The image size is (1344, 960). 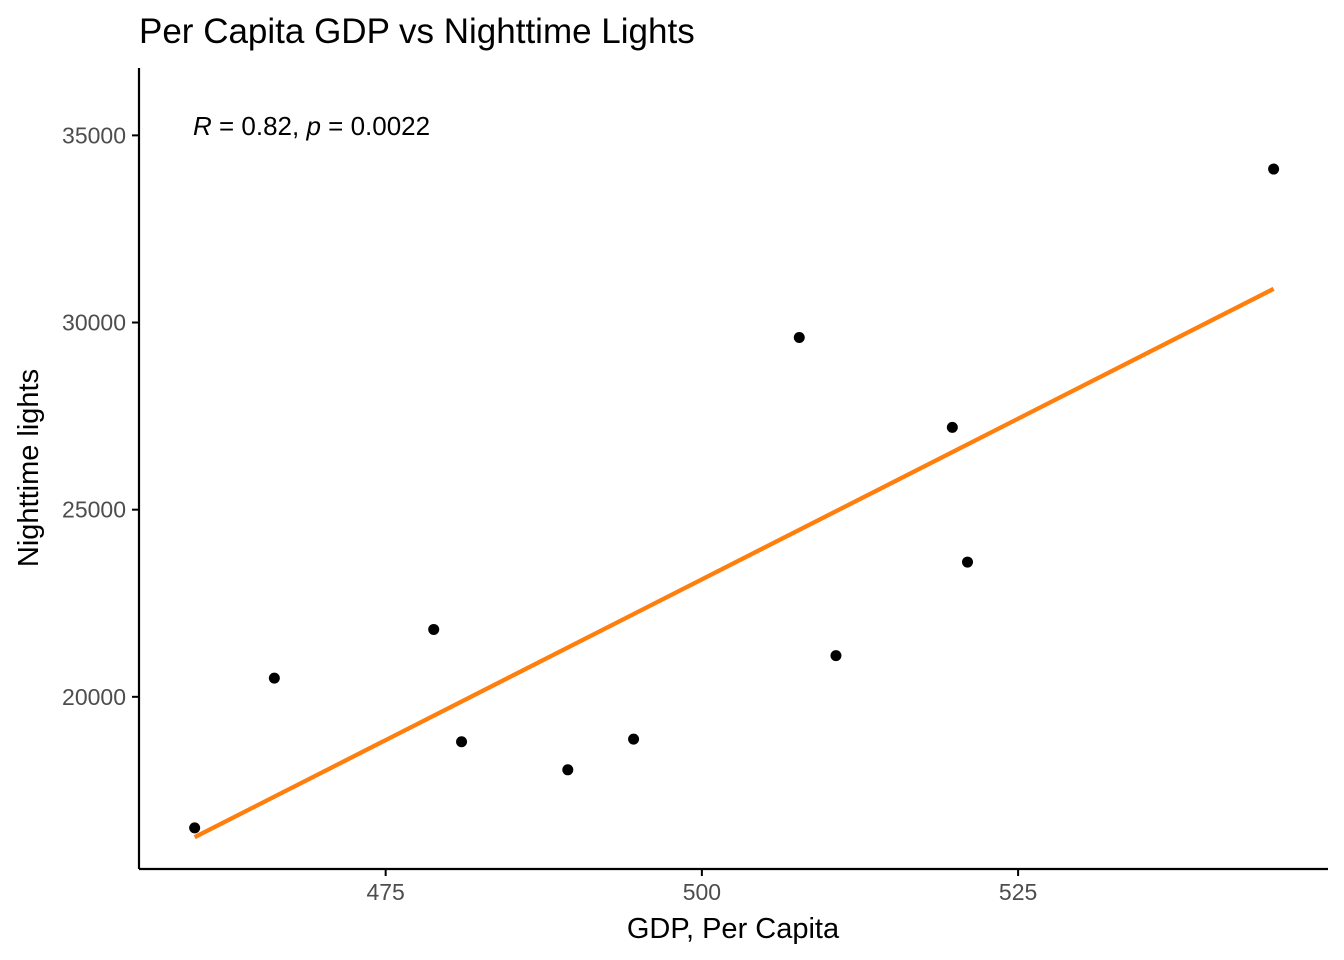 I want to click on correlation-annotation: R = 0.82, p = 0.0022, so click(x=311, y=126).